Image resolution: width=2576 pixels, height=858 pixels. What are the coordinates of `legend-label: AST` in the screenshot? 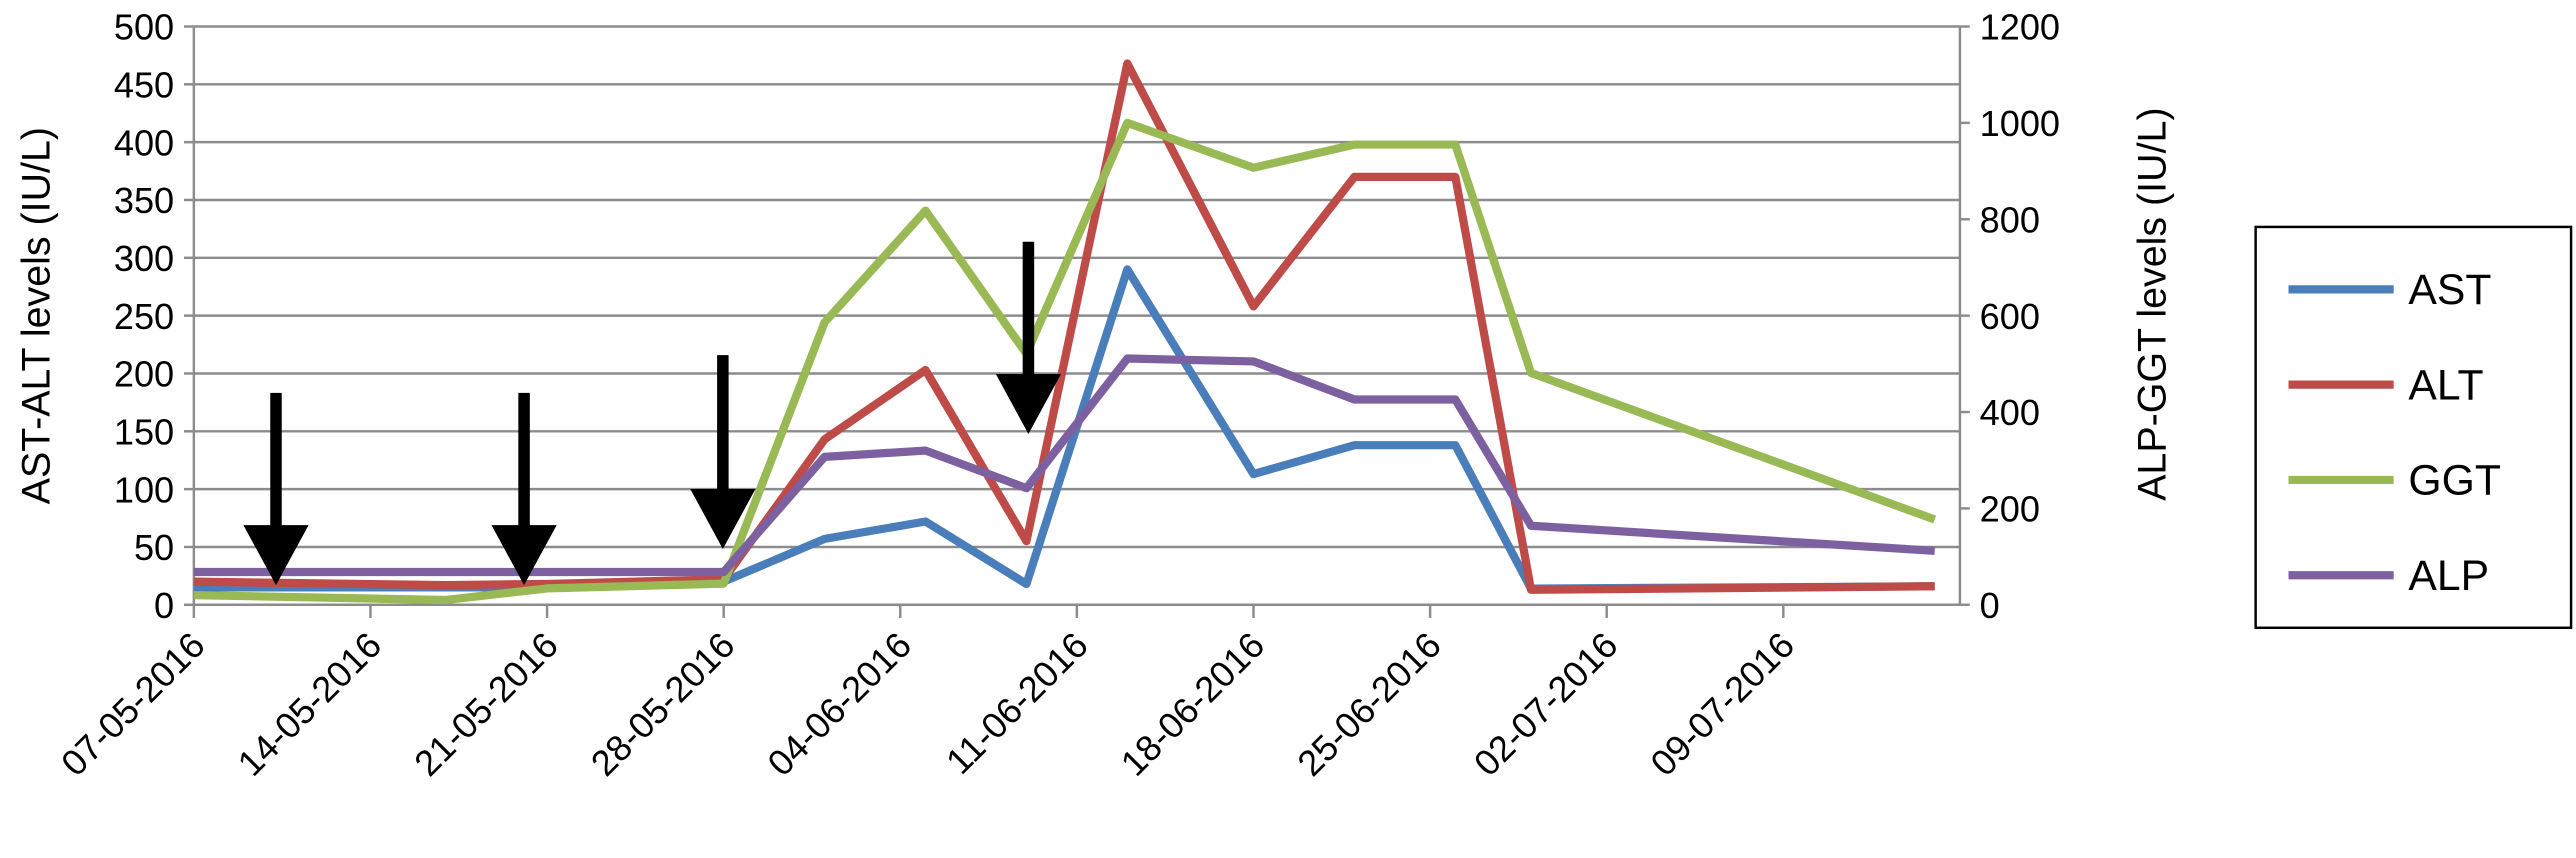 It's located at (2449, 290).